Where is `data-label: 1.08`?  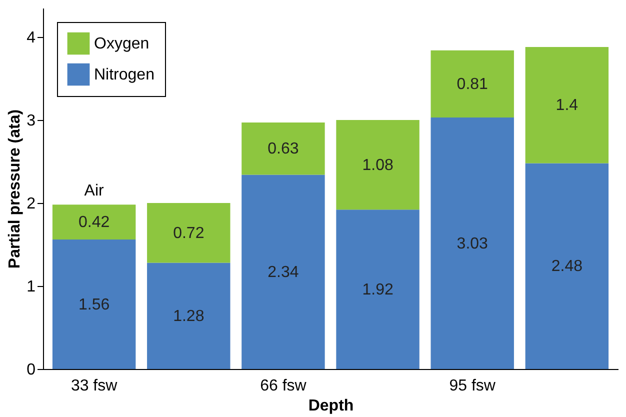
data-label: 1.08 is located at coordinates (378, 165).